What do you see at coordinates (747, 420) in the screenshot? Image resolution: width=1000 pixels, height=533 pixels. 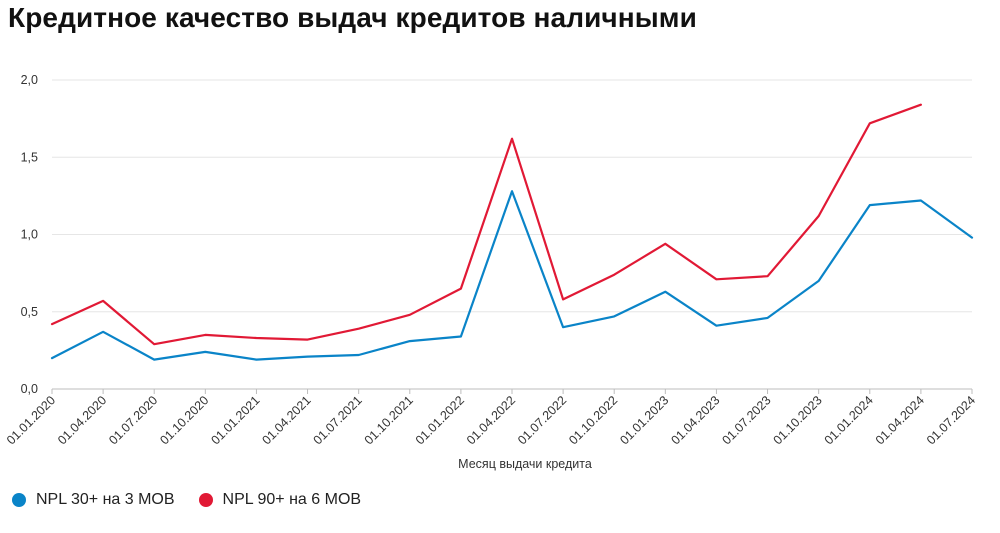 I see `x-tick-label: 01.07.2023` at bounding box center [747, 420].